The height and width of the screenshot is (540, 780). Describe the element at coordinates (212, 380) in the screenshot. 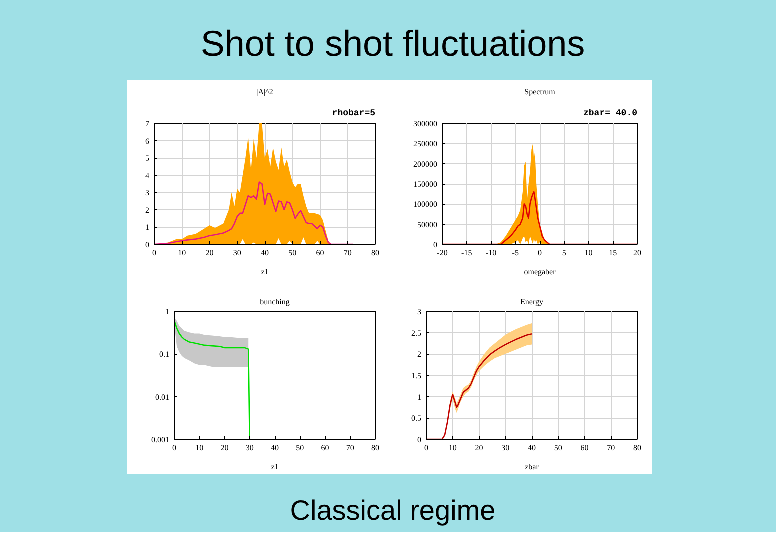

I see `line-series` at that location.